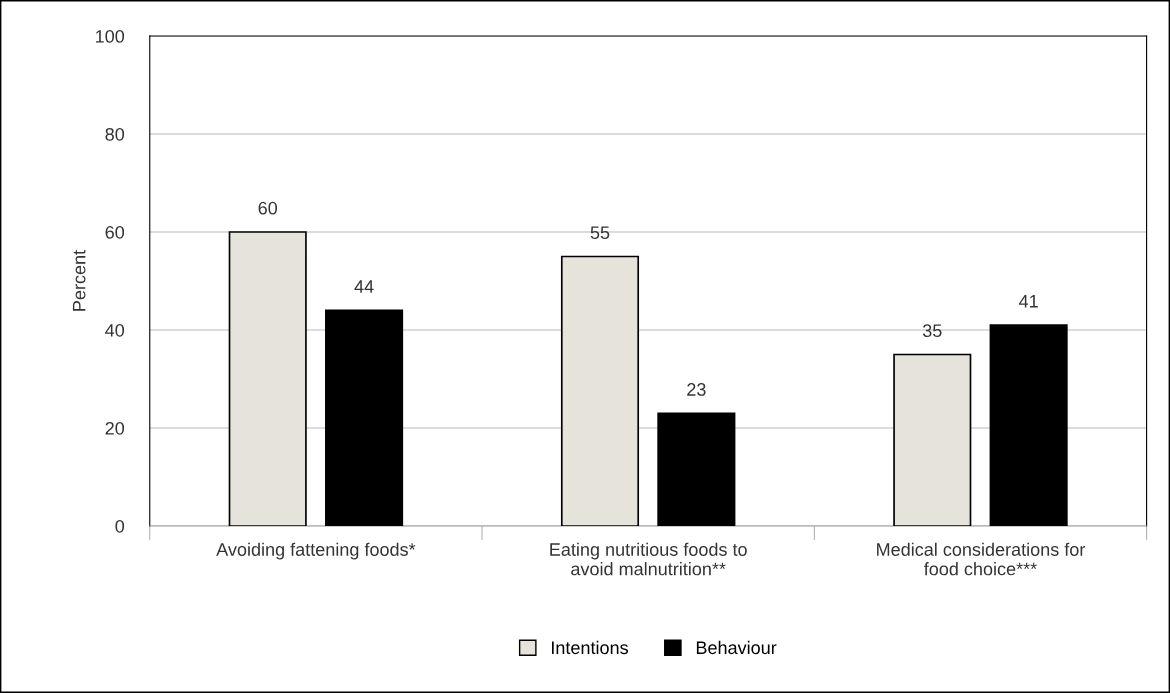 The height and width of the screenshot is (693, 1170). Describe the element at coordinates (115, 330) in the screenshot. I see `y-tick-label: 40` at that location.